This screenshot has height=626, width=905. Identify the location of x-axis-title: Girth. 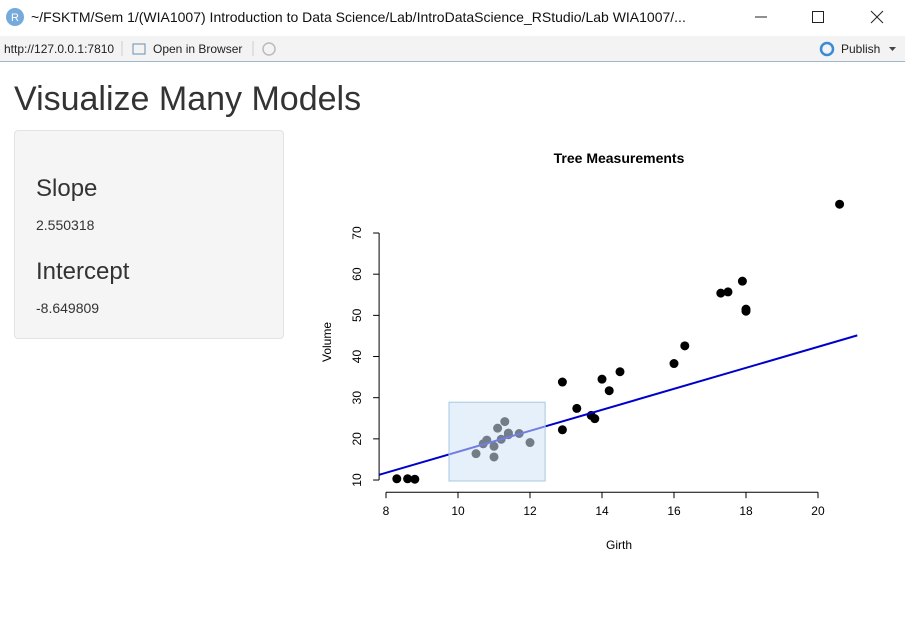
(619, 545).